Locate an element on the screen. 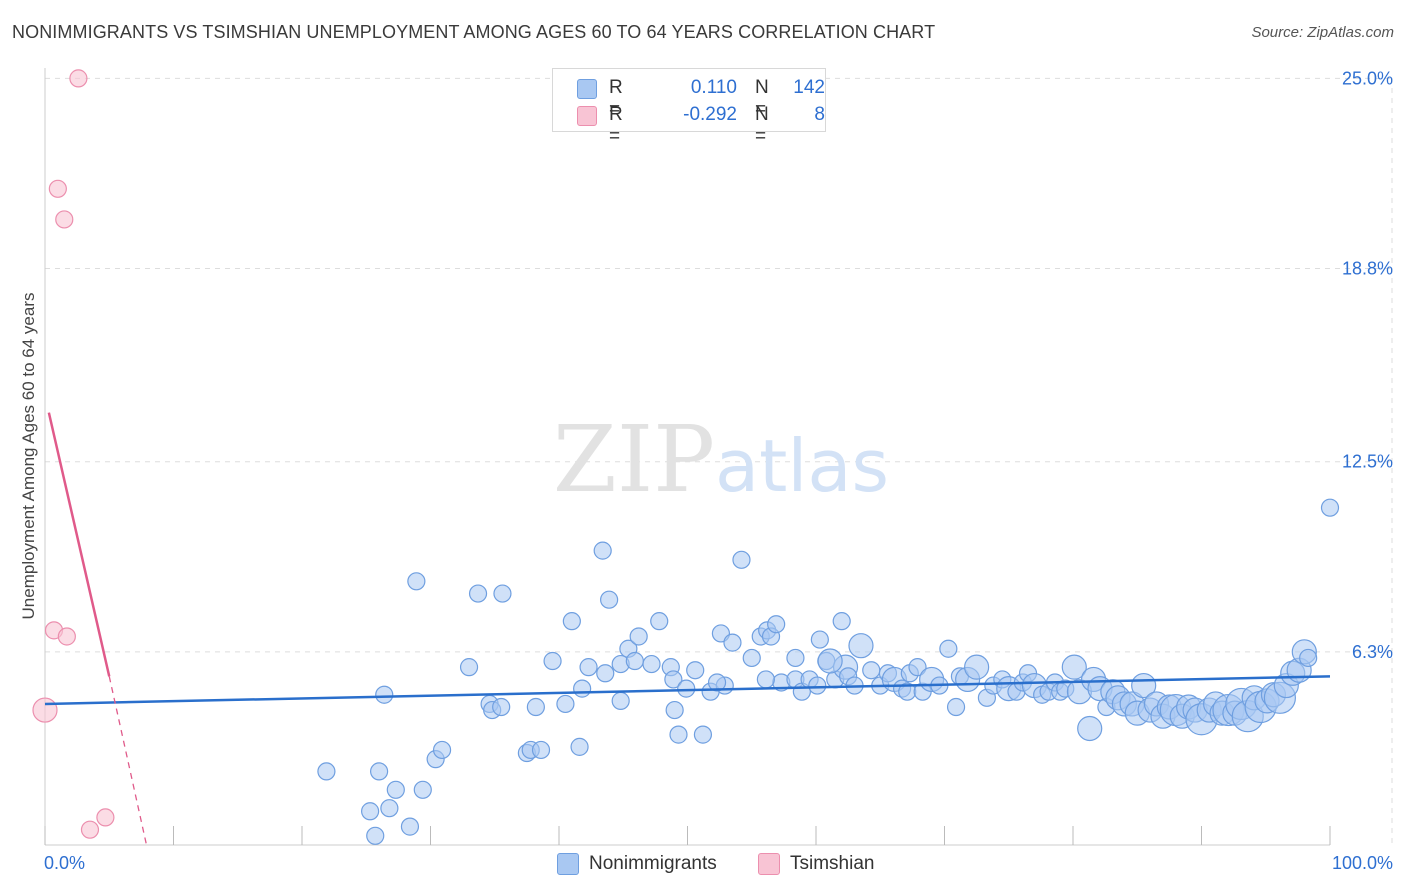 This screenshot has height=892, width=1406. bottom-legend-swatch-pink is located at coordinates (769, 864).